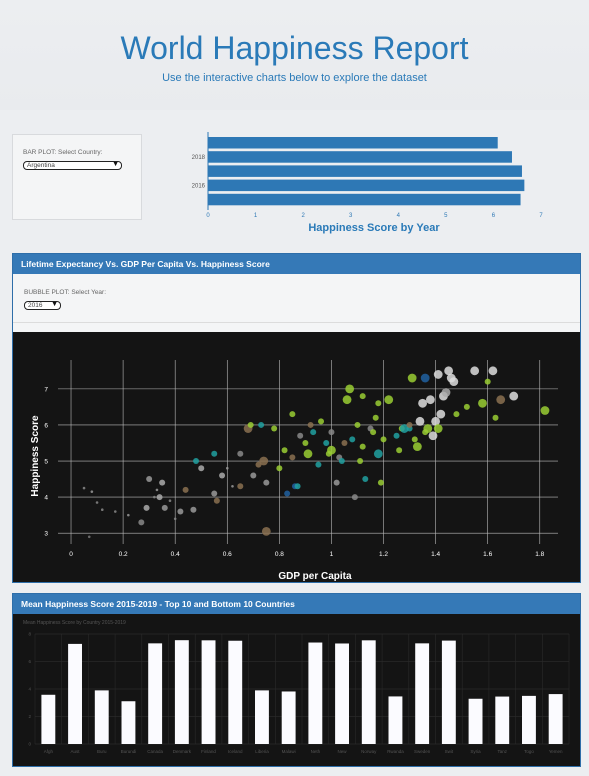 The height and width of the screenshot is (776, 589). What do you see at coordinates (29, 744) in the screenshot?
I see `y-tick-label: 0` at bounding box center [29, 744].